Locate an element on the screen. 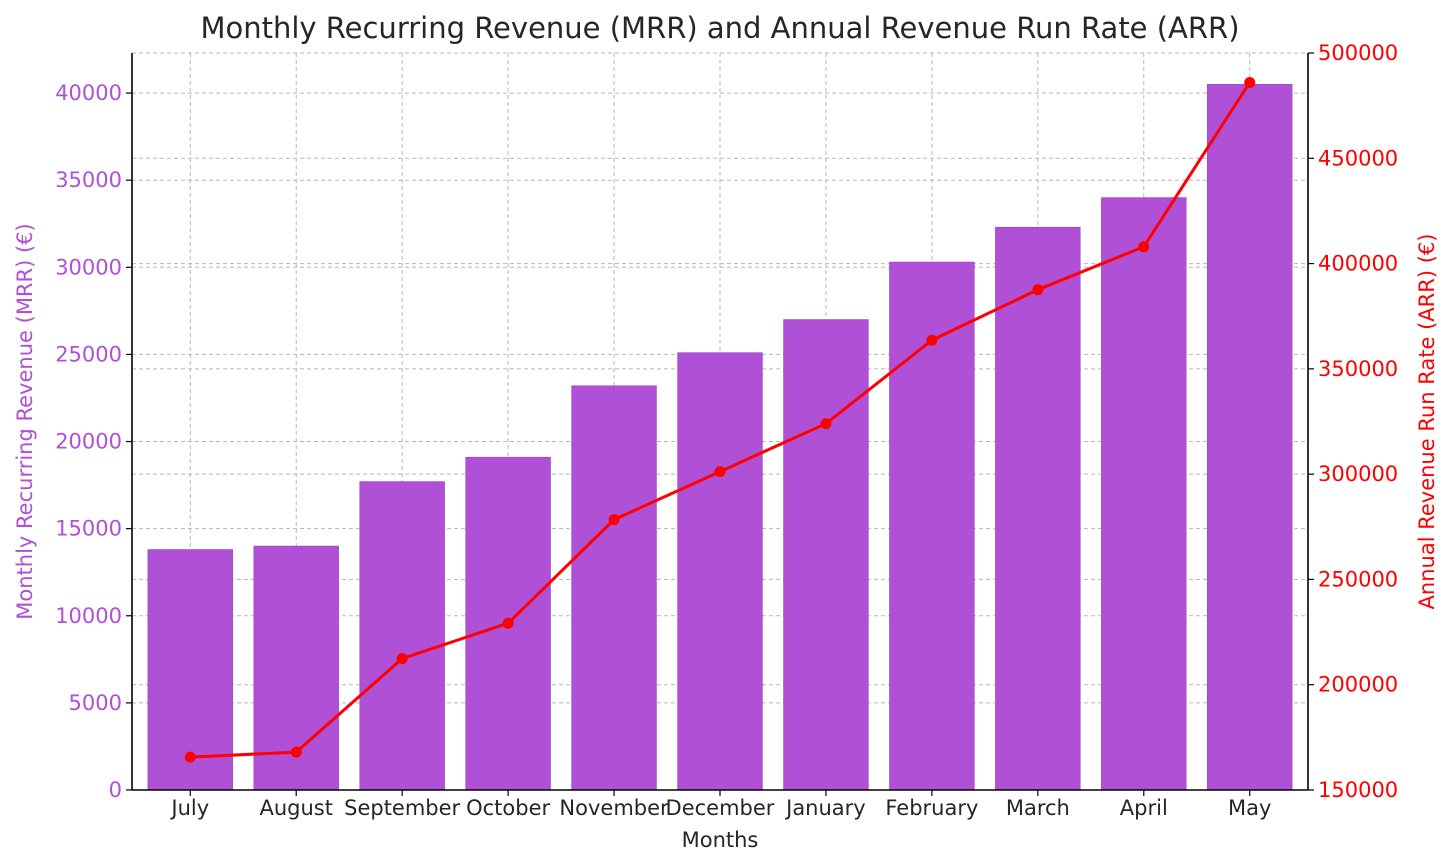 Image resolution: width=1456 pixels, height=868 pixels. y-right-tick-label: 250000 is located at coordinates (1358, 579).